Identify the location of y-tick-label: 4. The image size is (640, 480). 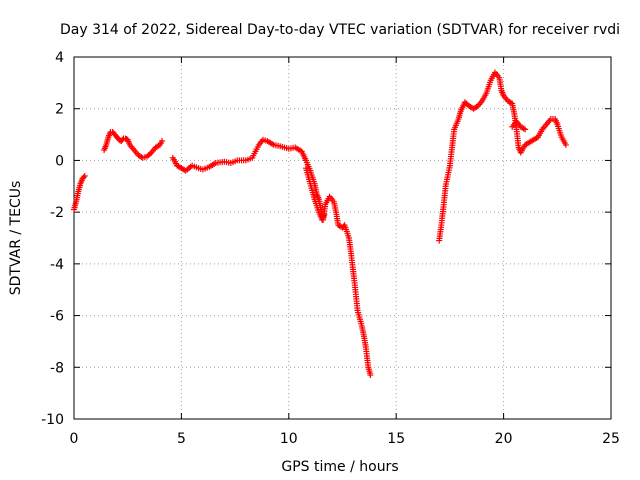
(59, 58).